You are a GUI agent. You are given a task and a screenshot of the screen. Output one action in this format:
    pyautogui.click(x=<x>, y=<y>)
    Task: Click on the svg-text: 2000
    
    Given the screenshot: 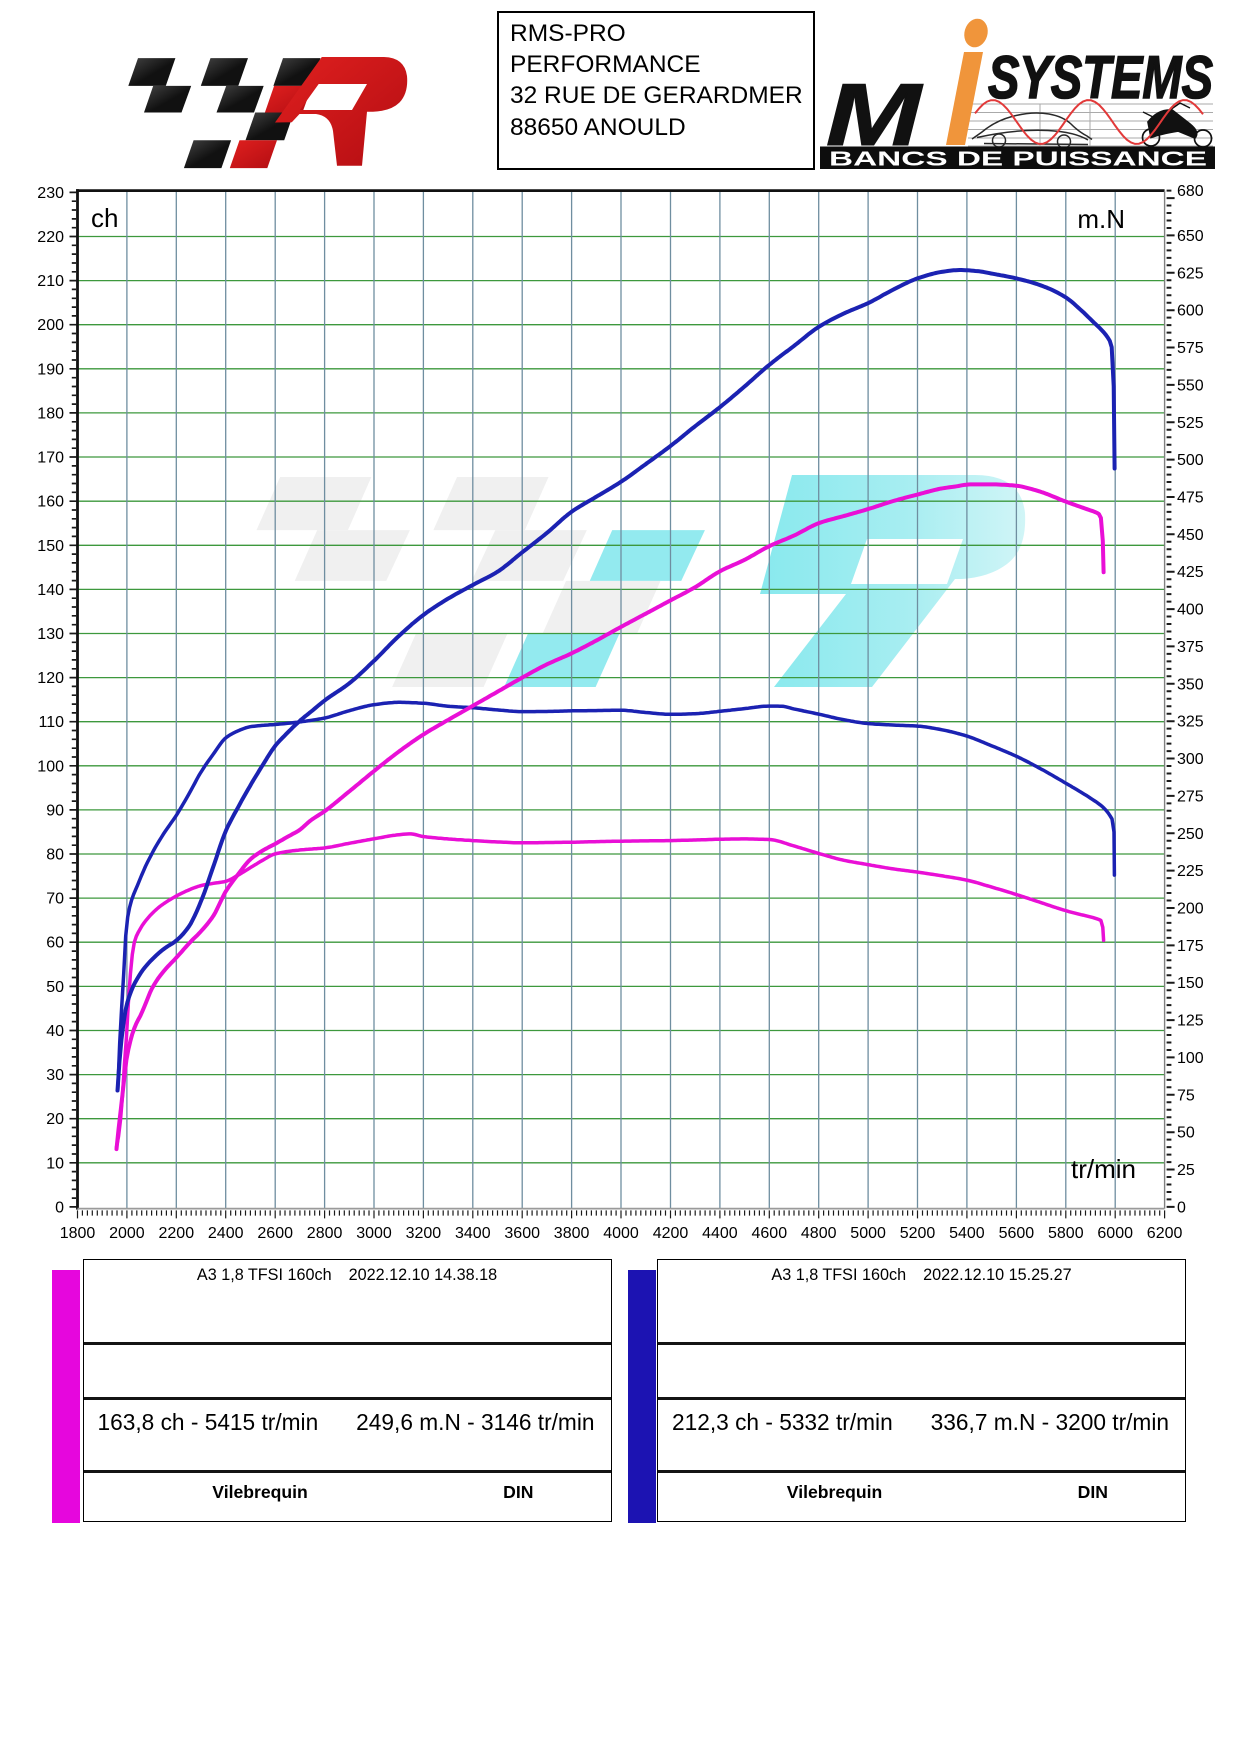 What is the action you would take?
    pyautogui.click(x=127, y=1233)
    